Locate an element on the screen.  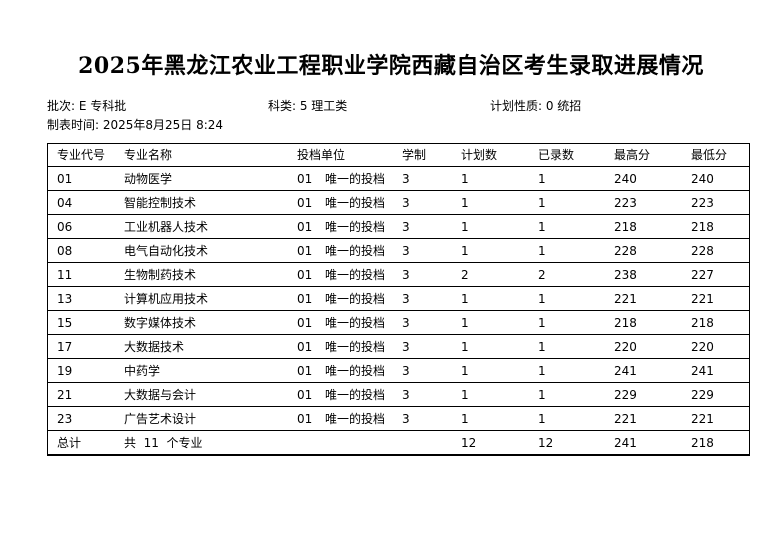
max-score: 241 is located at coordinates (642, 370).